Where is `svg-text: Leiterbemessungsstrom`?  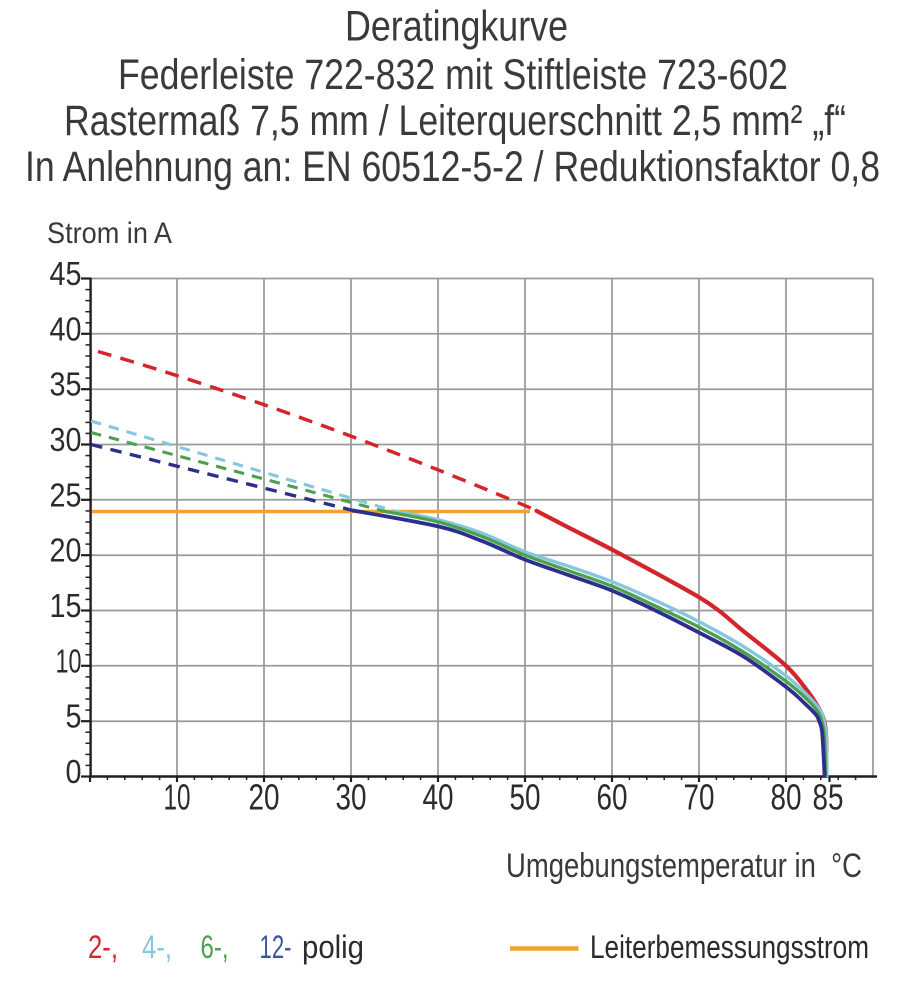 svg-text: Leiterbemessungsstrom is located at coordinates (729, 947).